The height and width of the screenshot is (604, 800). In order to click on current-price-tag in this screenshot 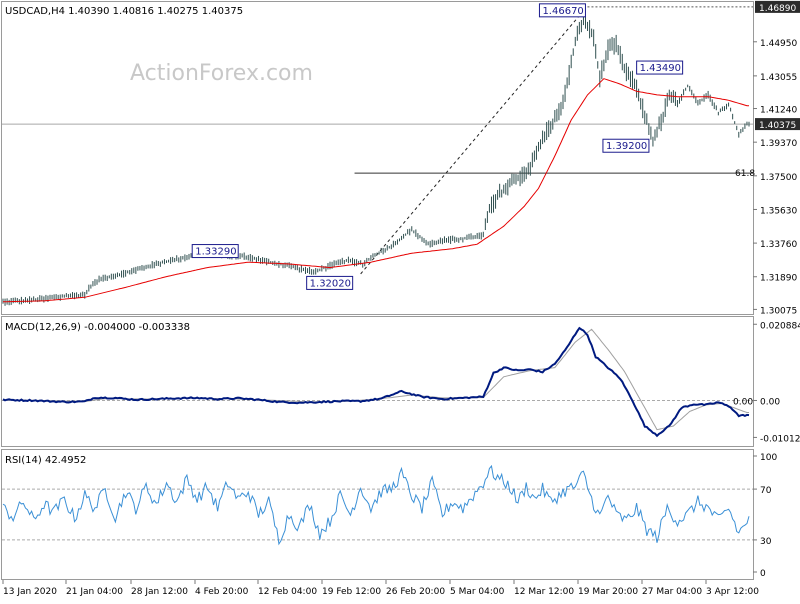, I will do `click(777, 124)`.